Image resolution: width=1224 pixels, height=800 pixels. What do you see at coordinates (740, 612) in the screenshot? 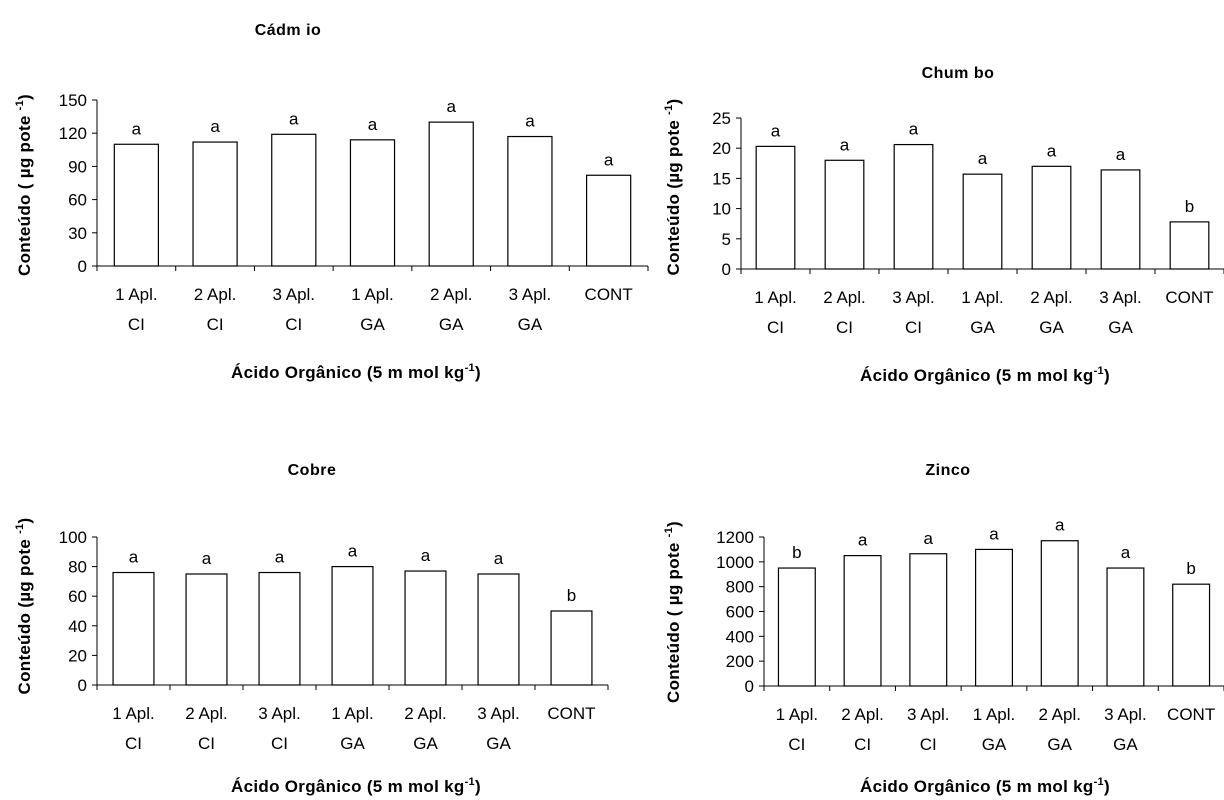
I see `y-tick-label: 600` at bounding box center [740, 612].